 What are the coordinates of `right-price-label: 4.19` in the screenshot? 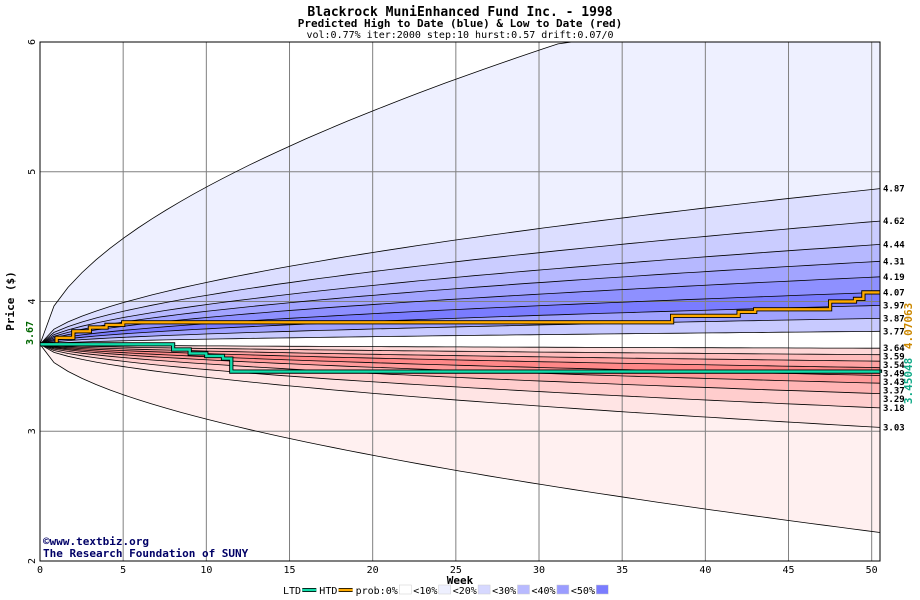 It's located at (894, 278).